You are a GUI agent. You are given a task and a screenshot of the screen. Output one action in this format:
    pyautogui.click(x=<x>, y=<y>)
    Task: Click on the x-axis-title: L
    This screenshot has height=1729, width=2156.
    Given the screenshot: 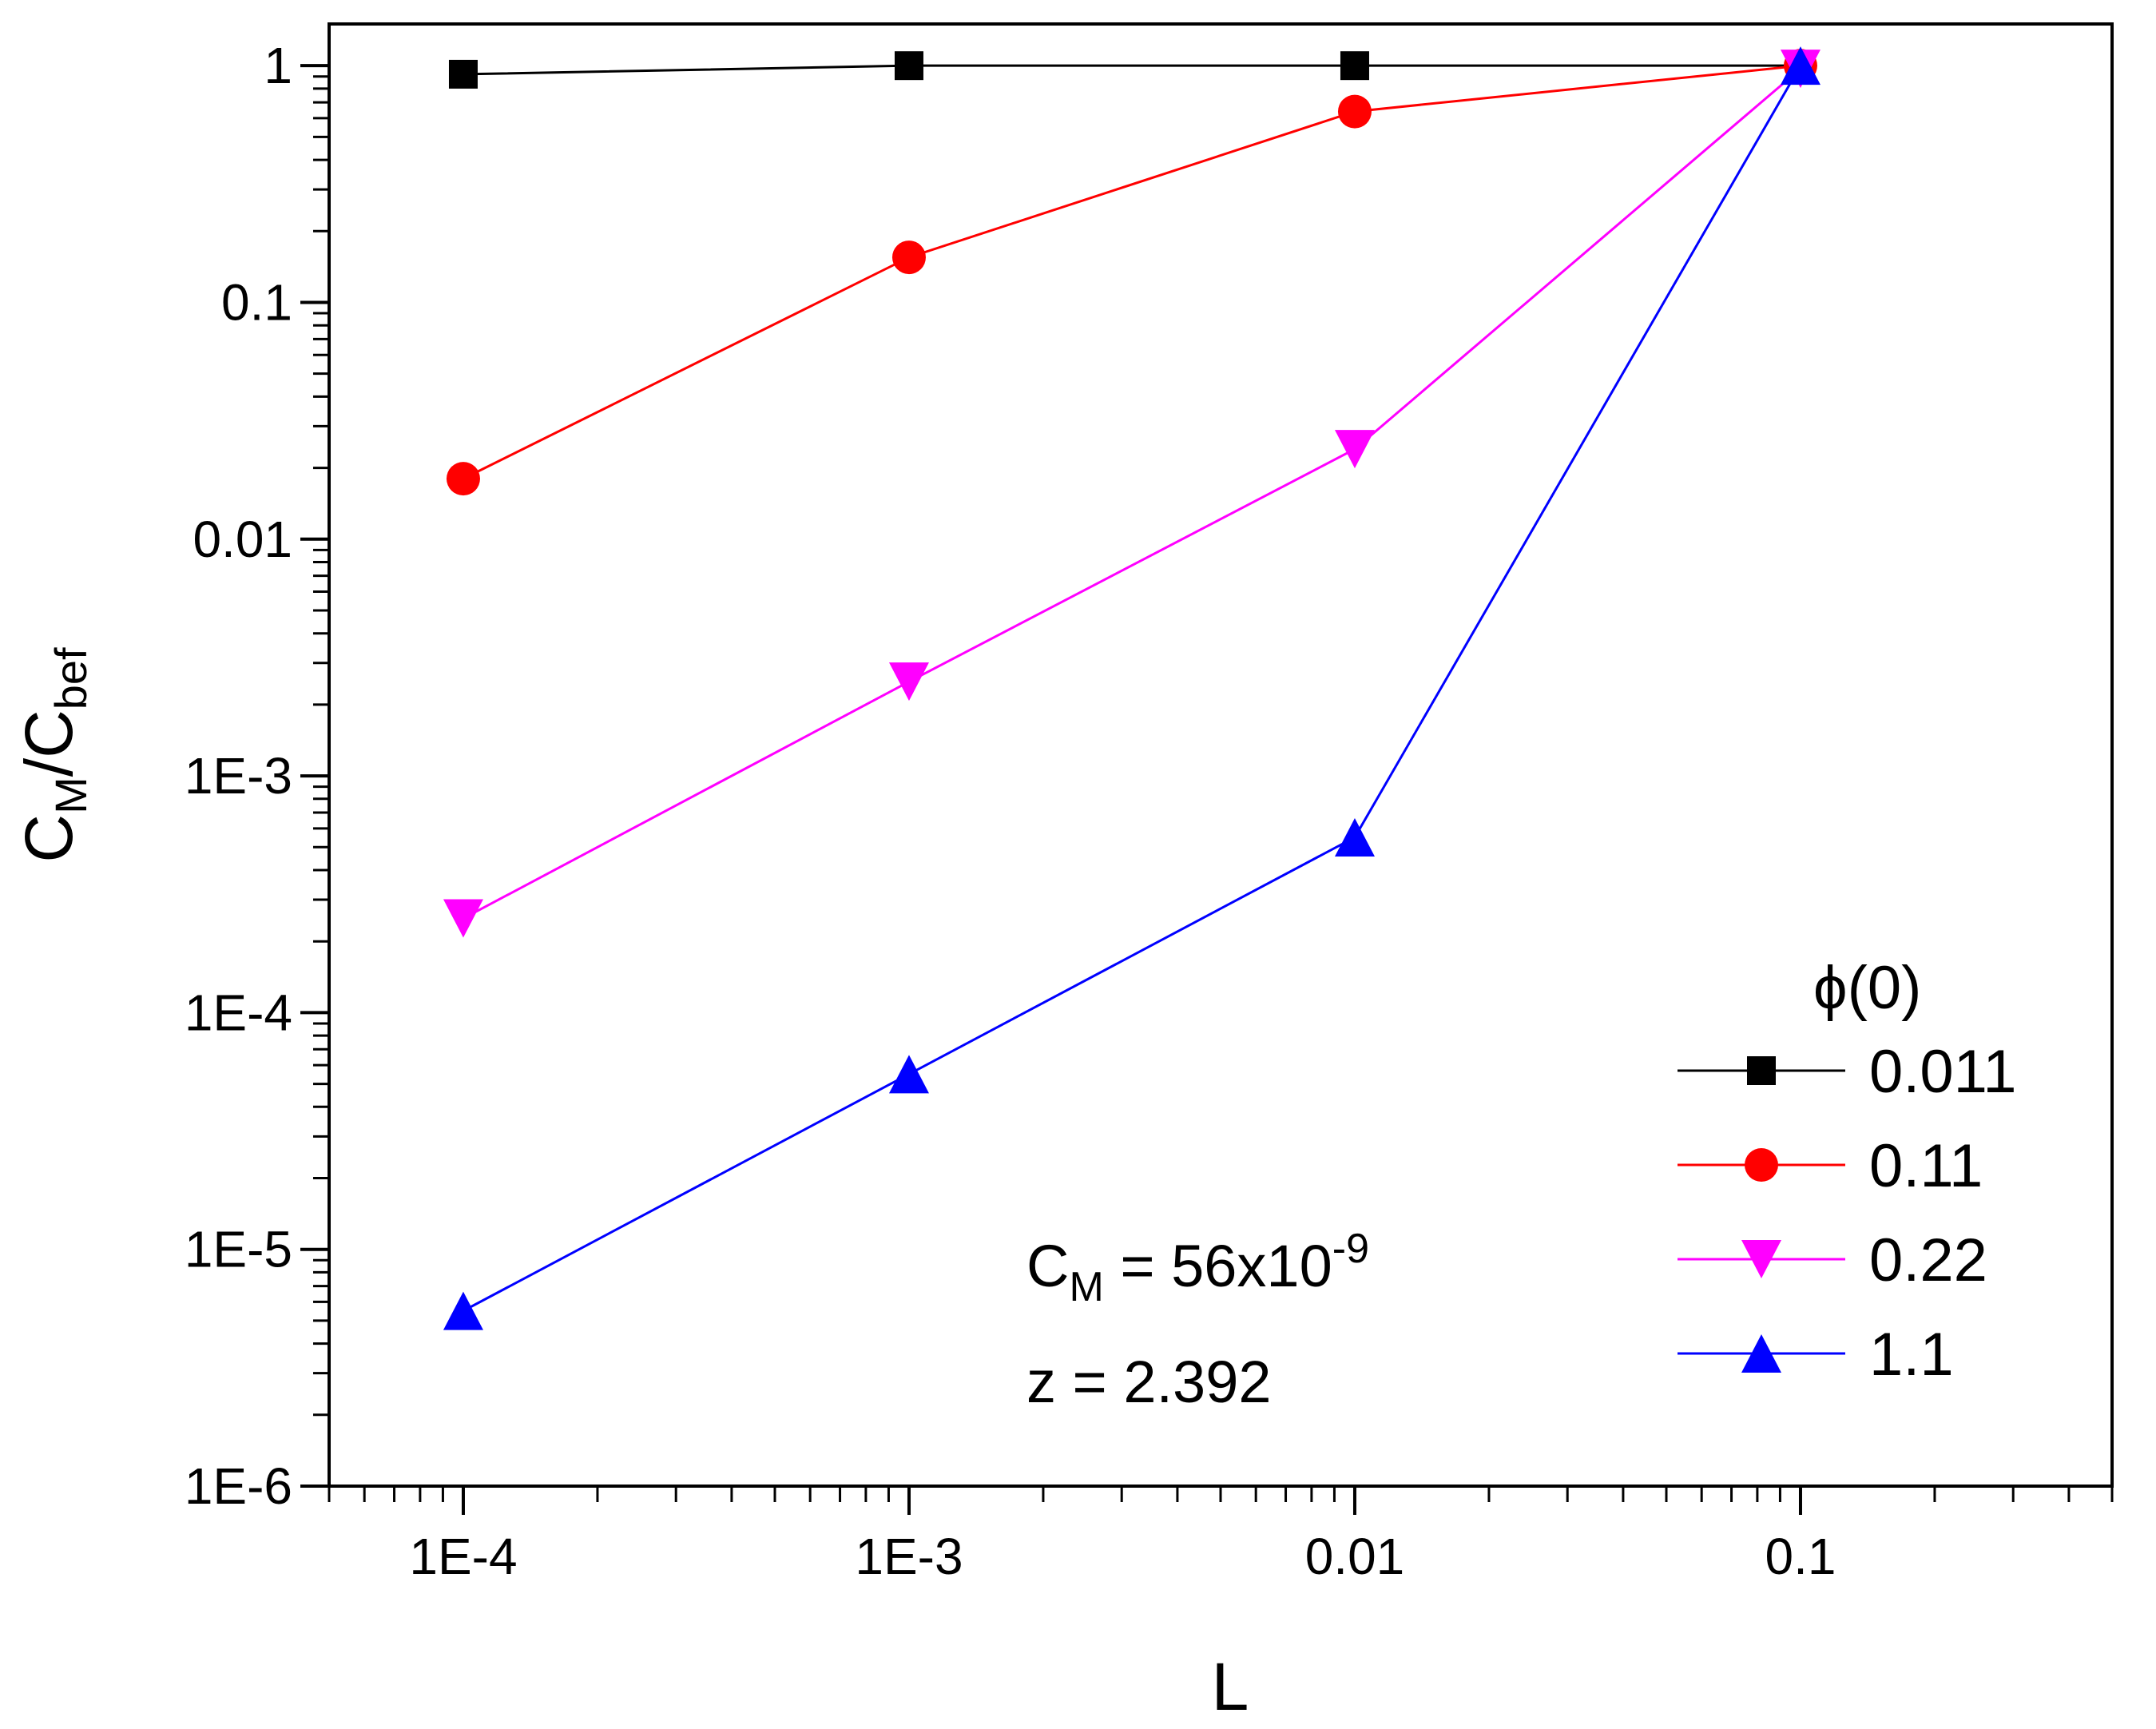 What is the action you would take?
    pyautogui.click(x=1230, y=1686)
    